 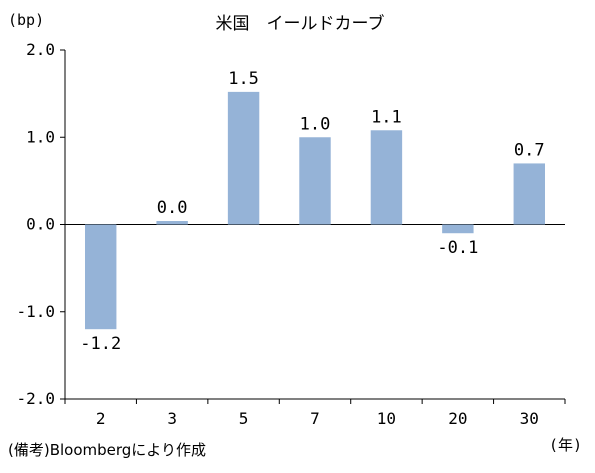 I want to click on y-tick-label: -2.0, so click(x=35, y=398).